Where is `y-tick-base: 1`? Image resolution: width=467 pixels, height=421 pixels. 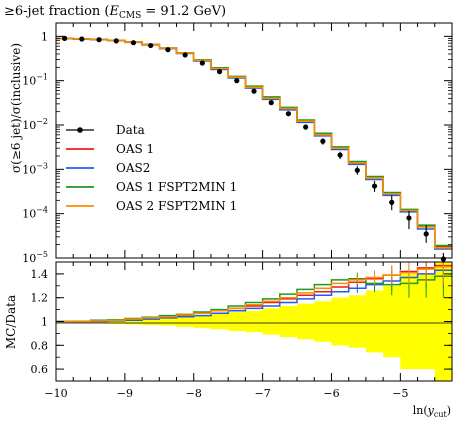 y-tick-base: 1 is located at coordinates (44, 36).